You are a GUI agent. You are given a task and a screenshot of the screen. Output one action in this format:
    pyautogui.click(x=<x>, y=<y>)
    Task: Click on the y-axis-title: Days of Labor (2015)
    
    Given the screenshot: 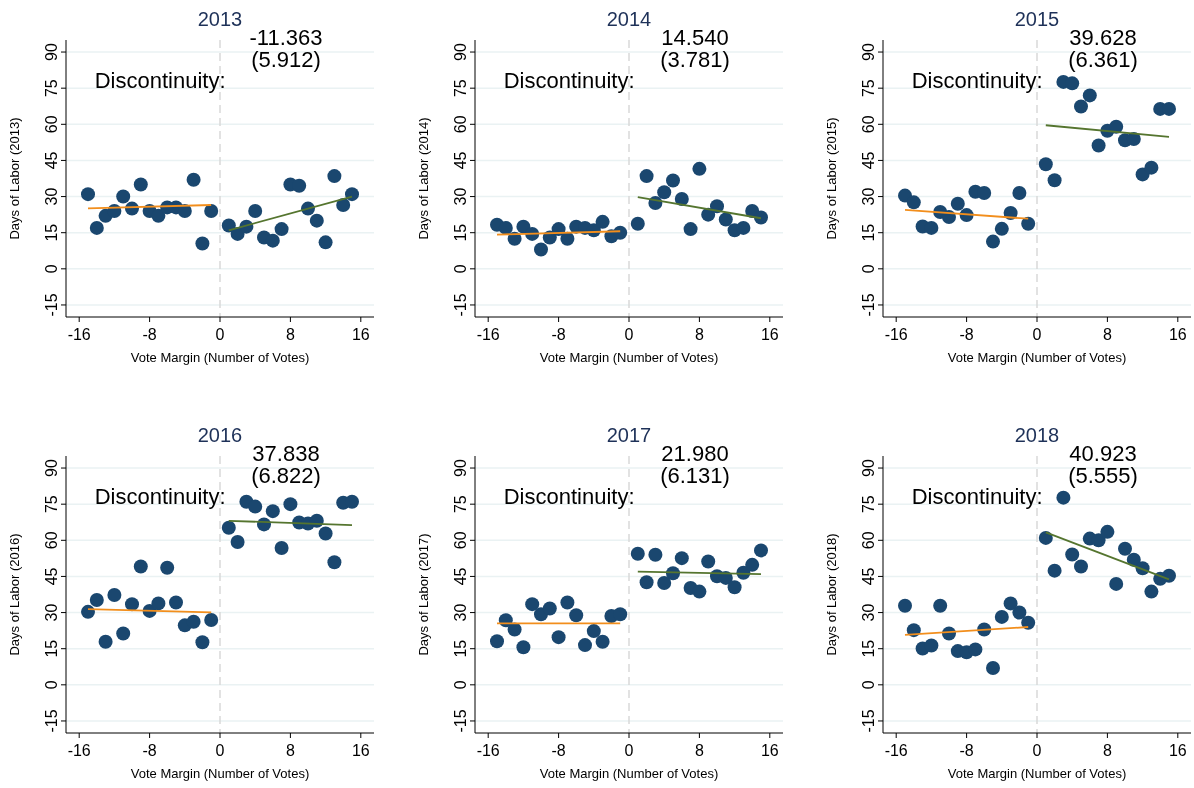 What is the action you would take?
    pyautogui.click(x=831, y=178)
    